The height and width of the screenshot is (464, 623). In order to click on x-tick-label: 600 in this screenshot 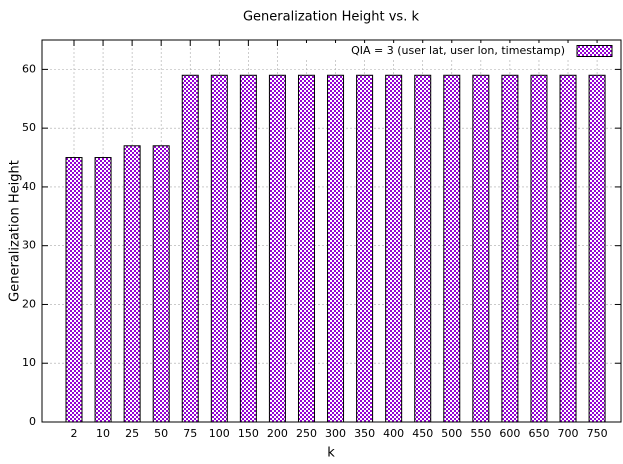, I will do `click(509, 433)`.